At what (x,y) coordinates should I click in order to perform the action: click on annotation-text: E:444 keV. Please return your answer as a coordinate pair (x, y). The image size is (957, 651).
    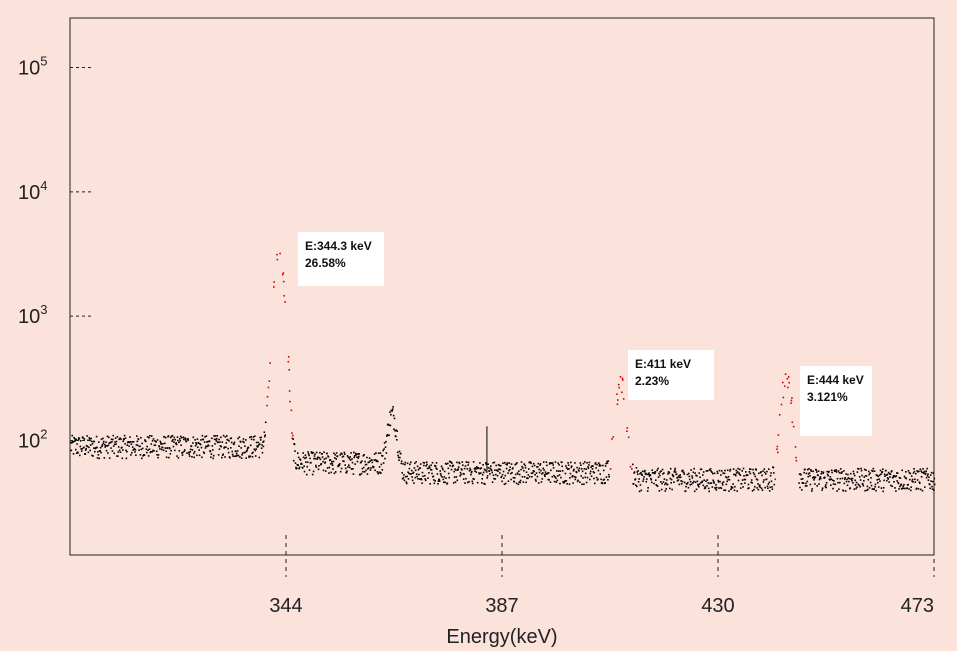
    Looking at the image, I should click on (835, 380).